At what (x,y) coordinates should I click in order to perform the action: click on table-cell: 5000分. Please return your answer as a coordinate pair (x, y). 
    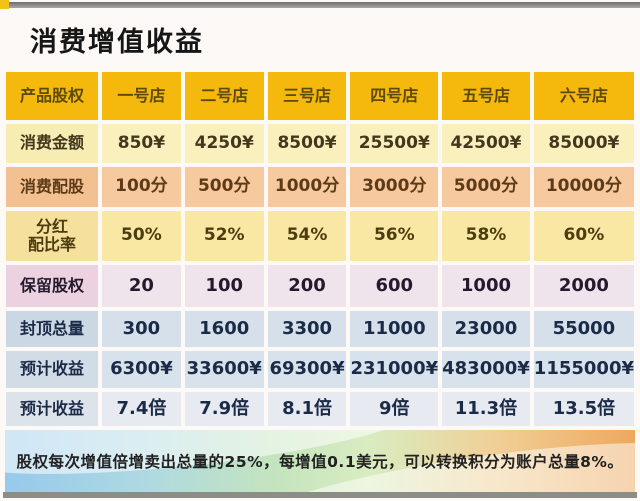
    Looking at the image, I should click on (486, 187).